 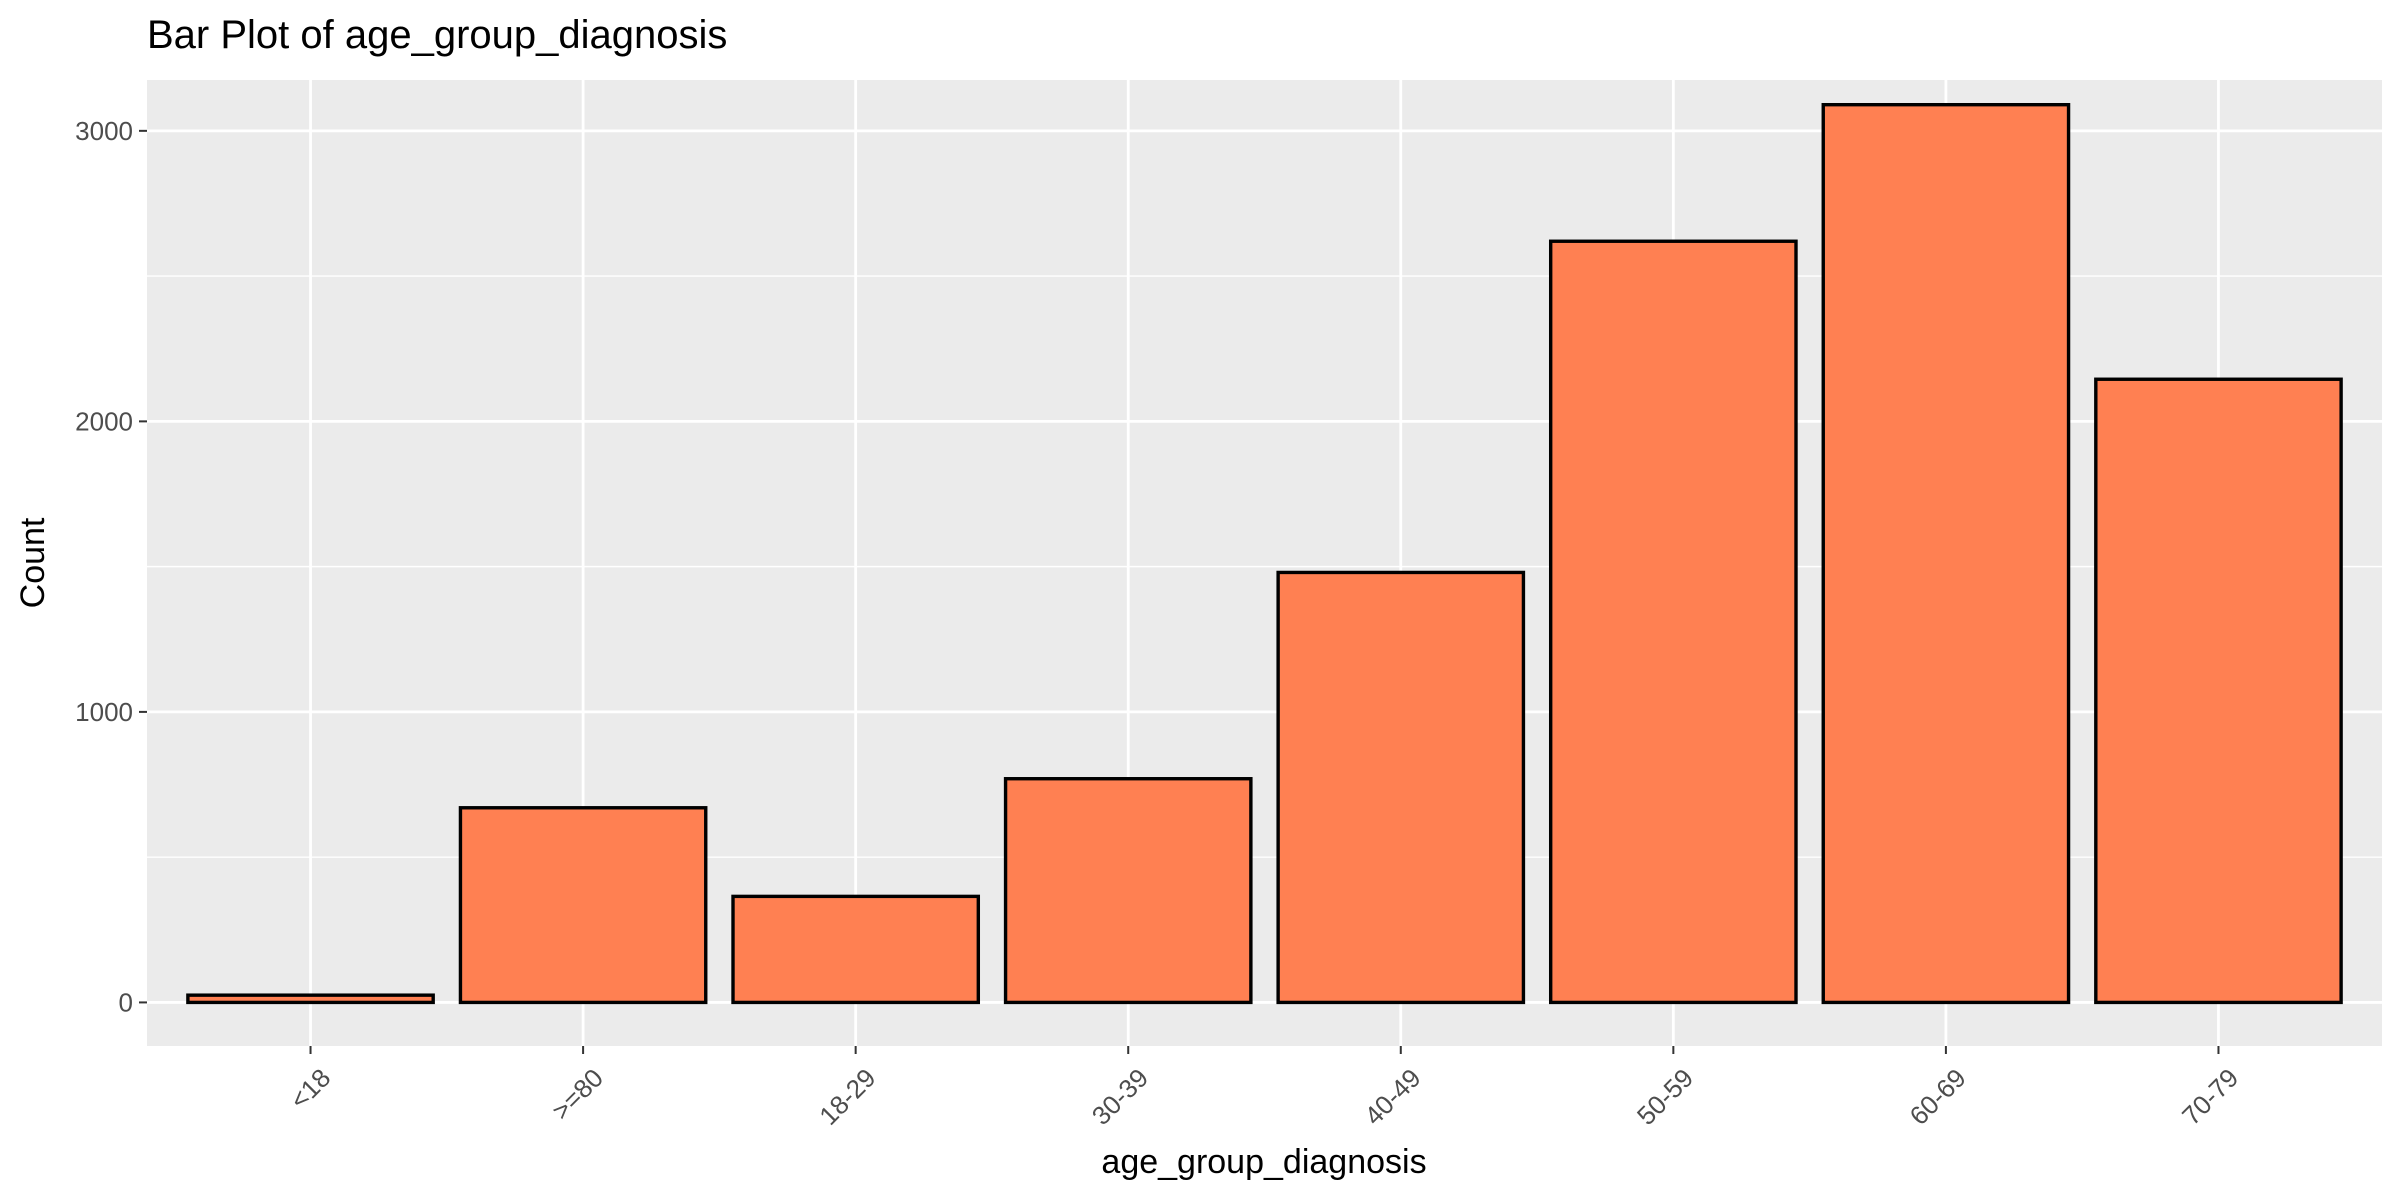 What do you see at coordinates (104, 131) in the screenshot?
I see `y-tick-label: 3000` at bounding box center [104, 131].